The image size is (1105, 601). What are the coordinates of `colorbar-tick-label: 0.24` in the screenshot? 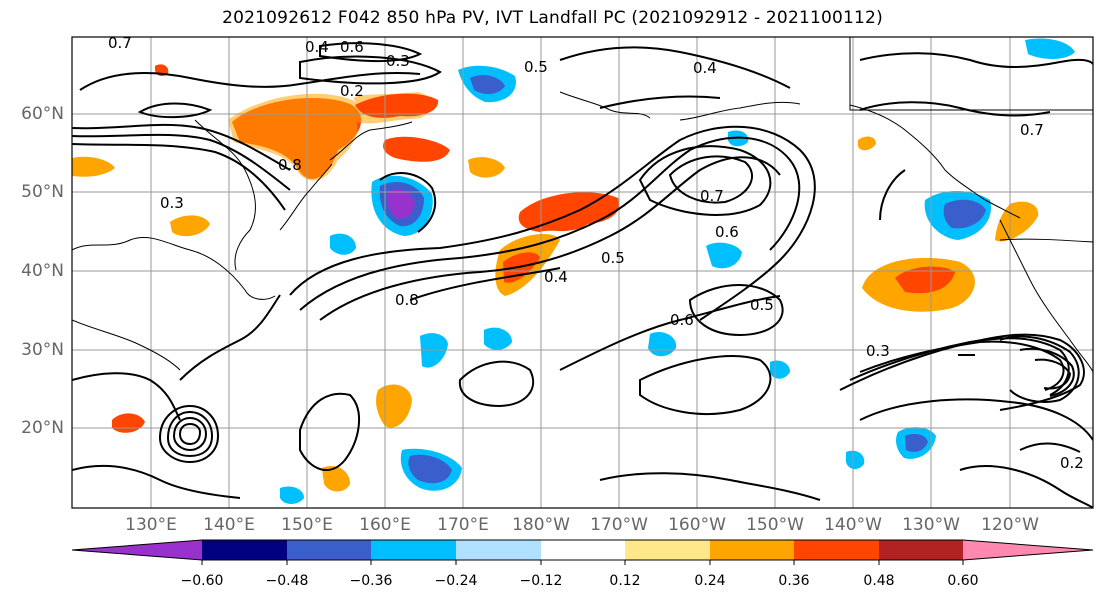 It's located at (710, 581).